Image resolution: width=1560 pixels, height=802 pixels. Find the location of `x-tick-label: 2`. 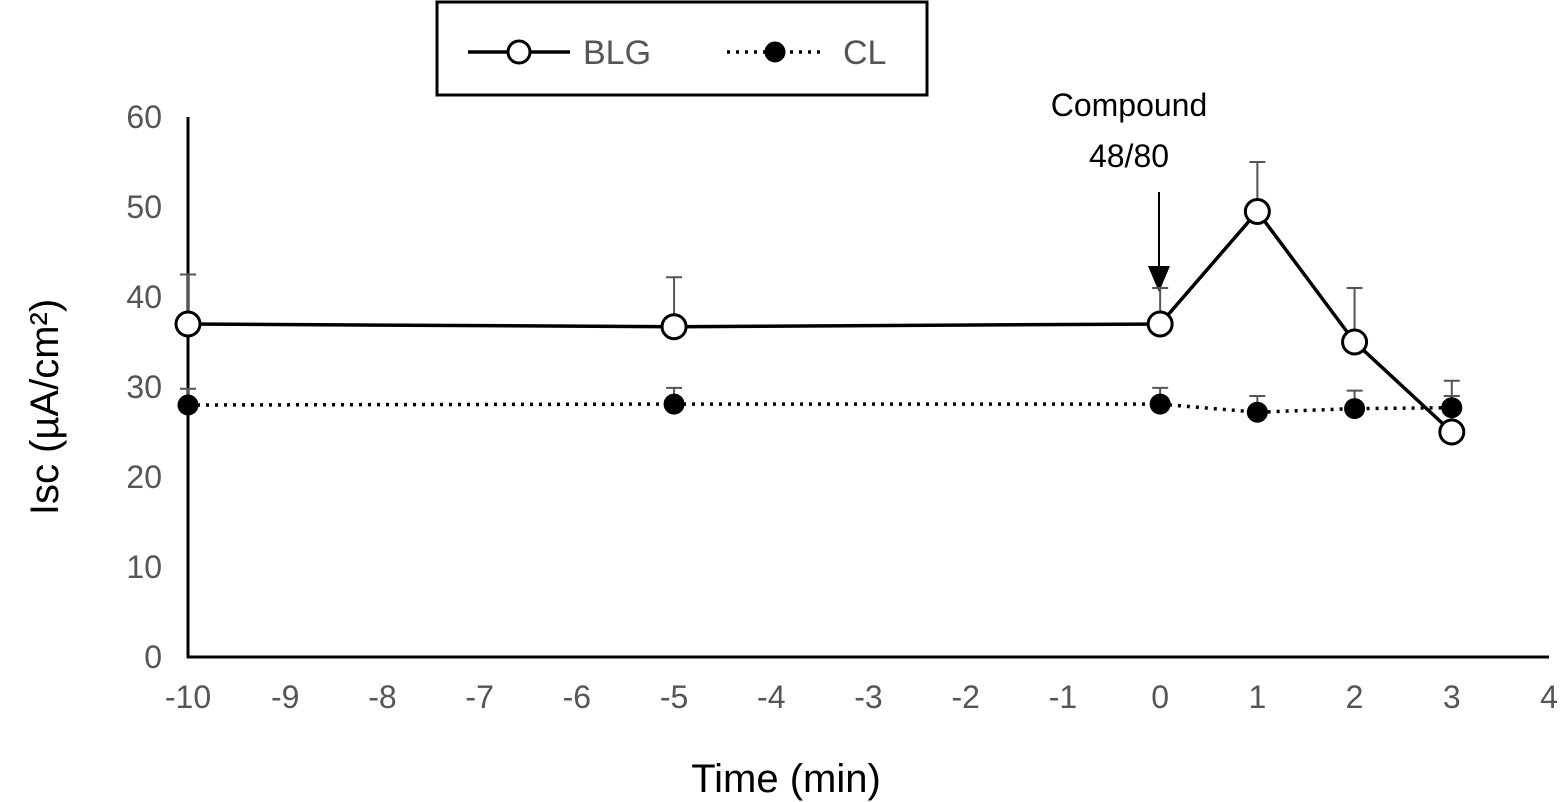

x-tick-label: 2 is located at coordinates (1355, 697).